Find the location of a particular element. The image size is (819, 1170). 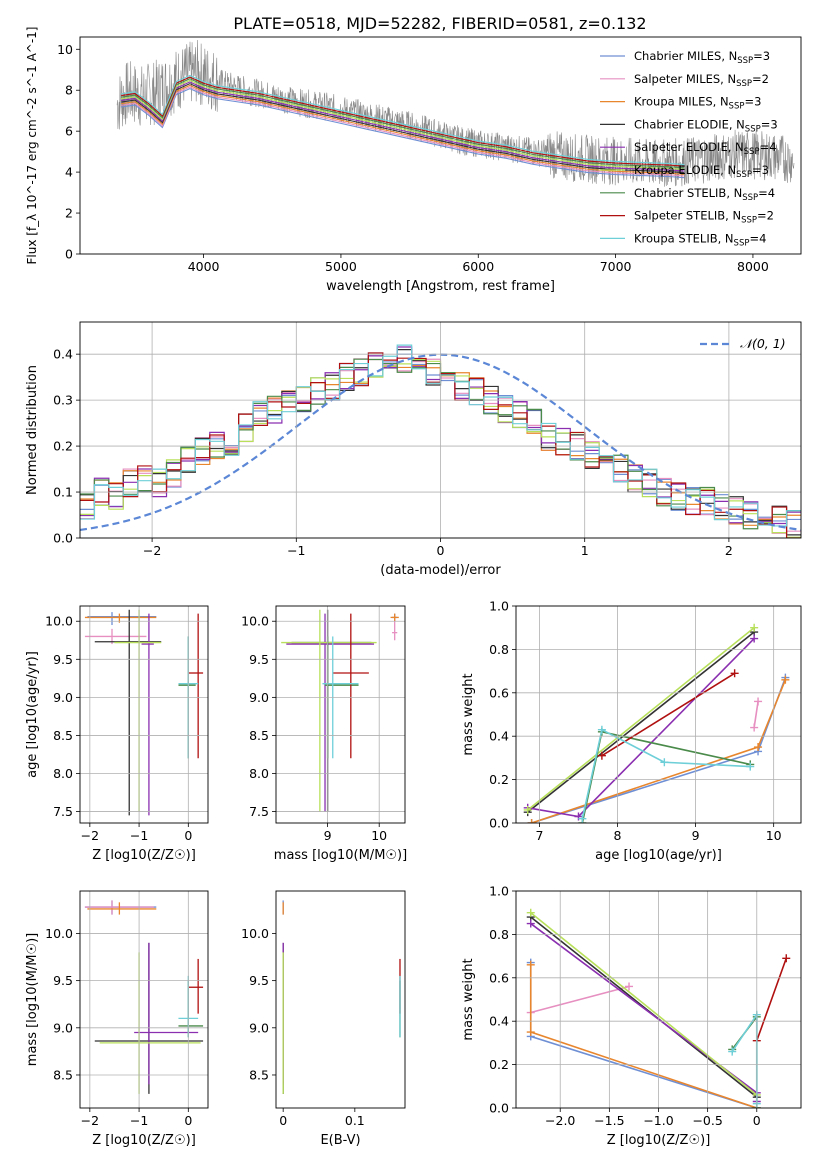

age-vs-z-y-tick-label: 9.0 is located at coordinates (63, 697).